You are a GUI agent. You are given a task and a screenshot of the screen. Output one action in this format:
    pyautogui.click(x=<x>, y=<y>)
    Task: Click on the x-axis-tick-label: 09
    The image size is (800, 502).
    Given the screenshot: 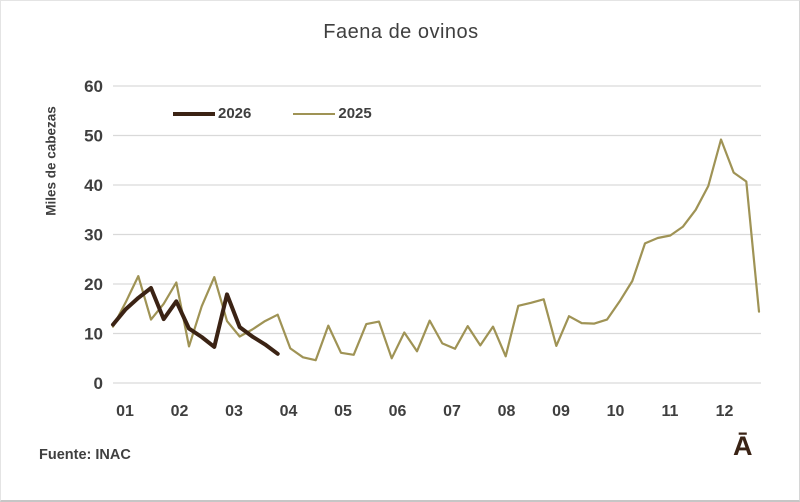 What is the action you would take?
    pyautogui.click(x=561, y=411)
    